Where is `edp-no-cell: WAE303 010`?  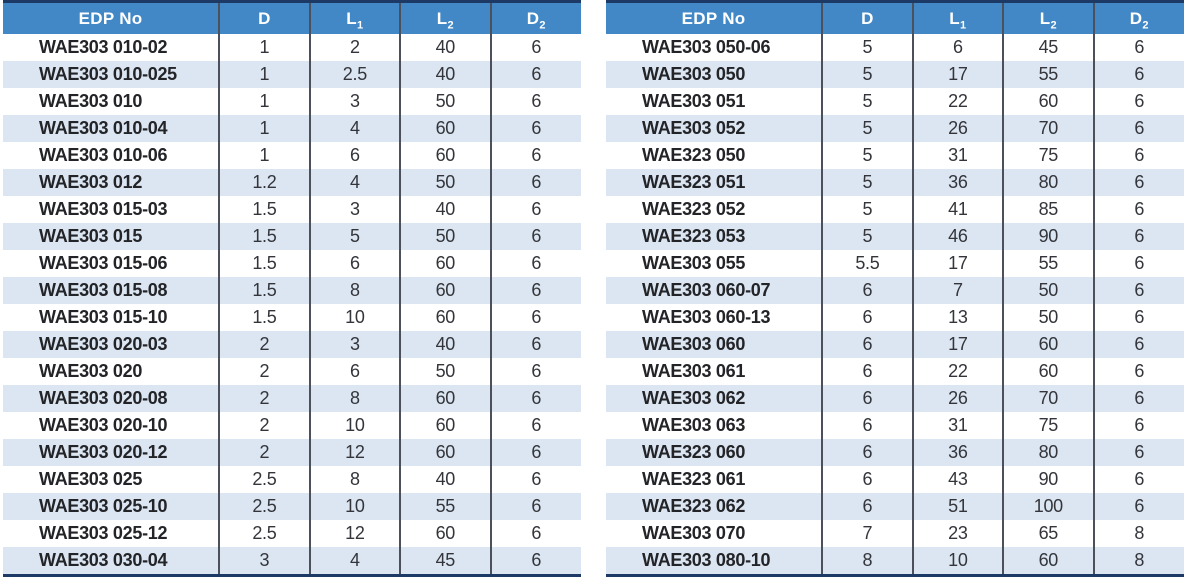
edp-no-cell: WAE303 010 is located at coordinates (91, 101).